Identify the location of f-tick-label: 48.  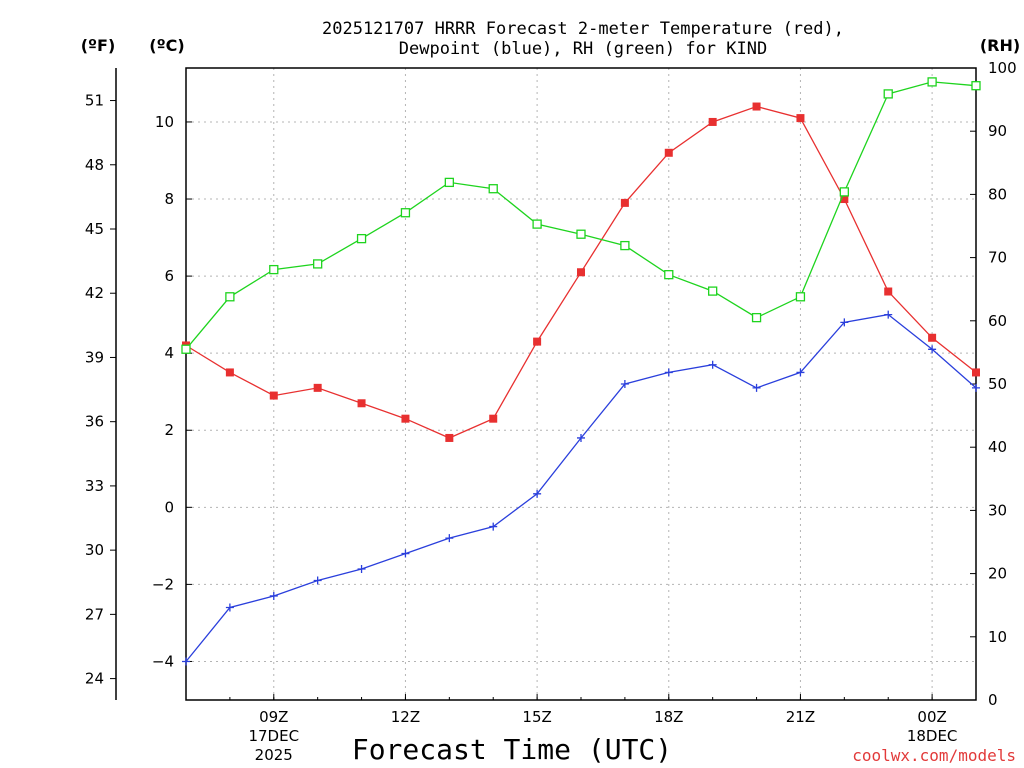
(94, 165).